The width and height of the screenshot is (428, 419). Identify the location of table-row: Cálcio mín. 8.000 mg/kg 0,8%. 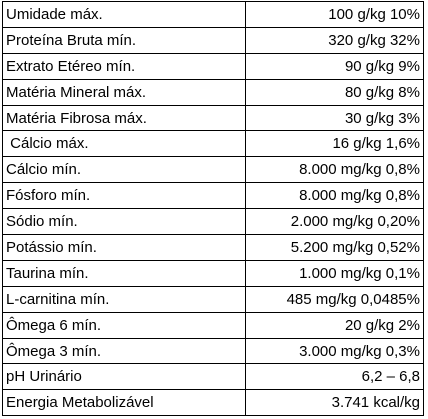
(213, 170).